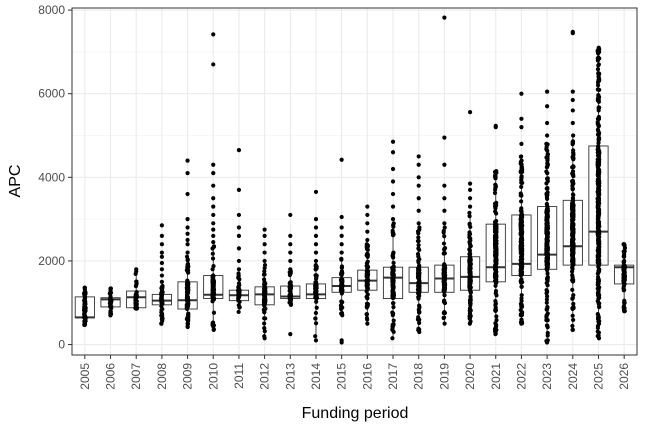 This screenshot has height=432, width=648. What do you see at coordinates (110, 302) in the screenshot?
I see `points-2006` at bounding box center [110, 302].